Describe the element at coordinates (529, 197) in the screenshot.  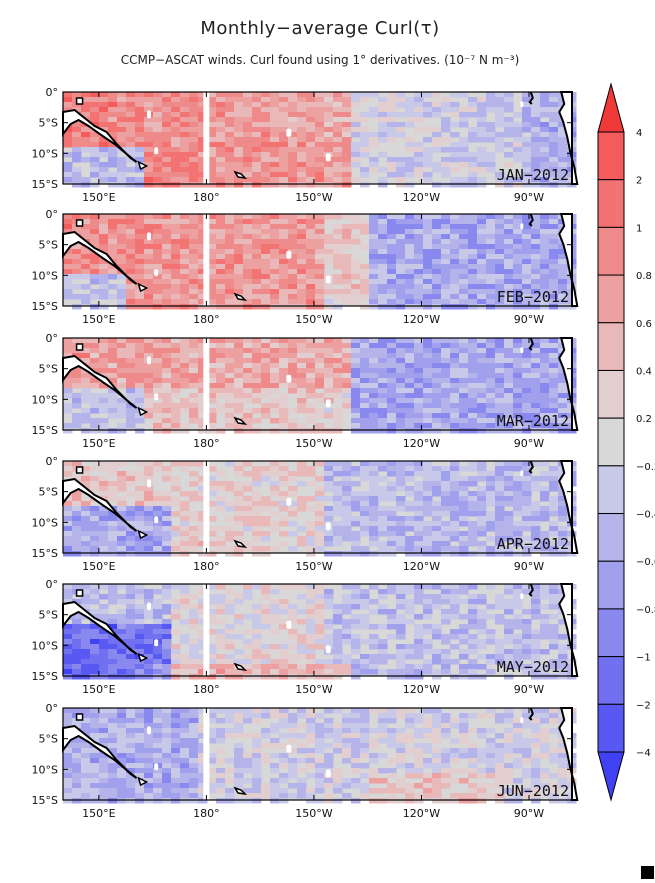
I see `x-tick-label: 90°W` at that location.